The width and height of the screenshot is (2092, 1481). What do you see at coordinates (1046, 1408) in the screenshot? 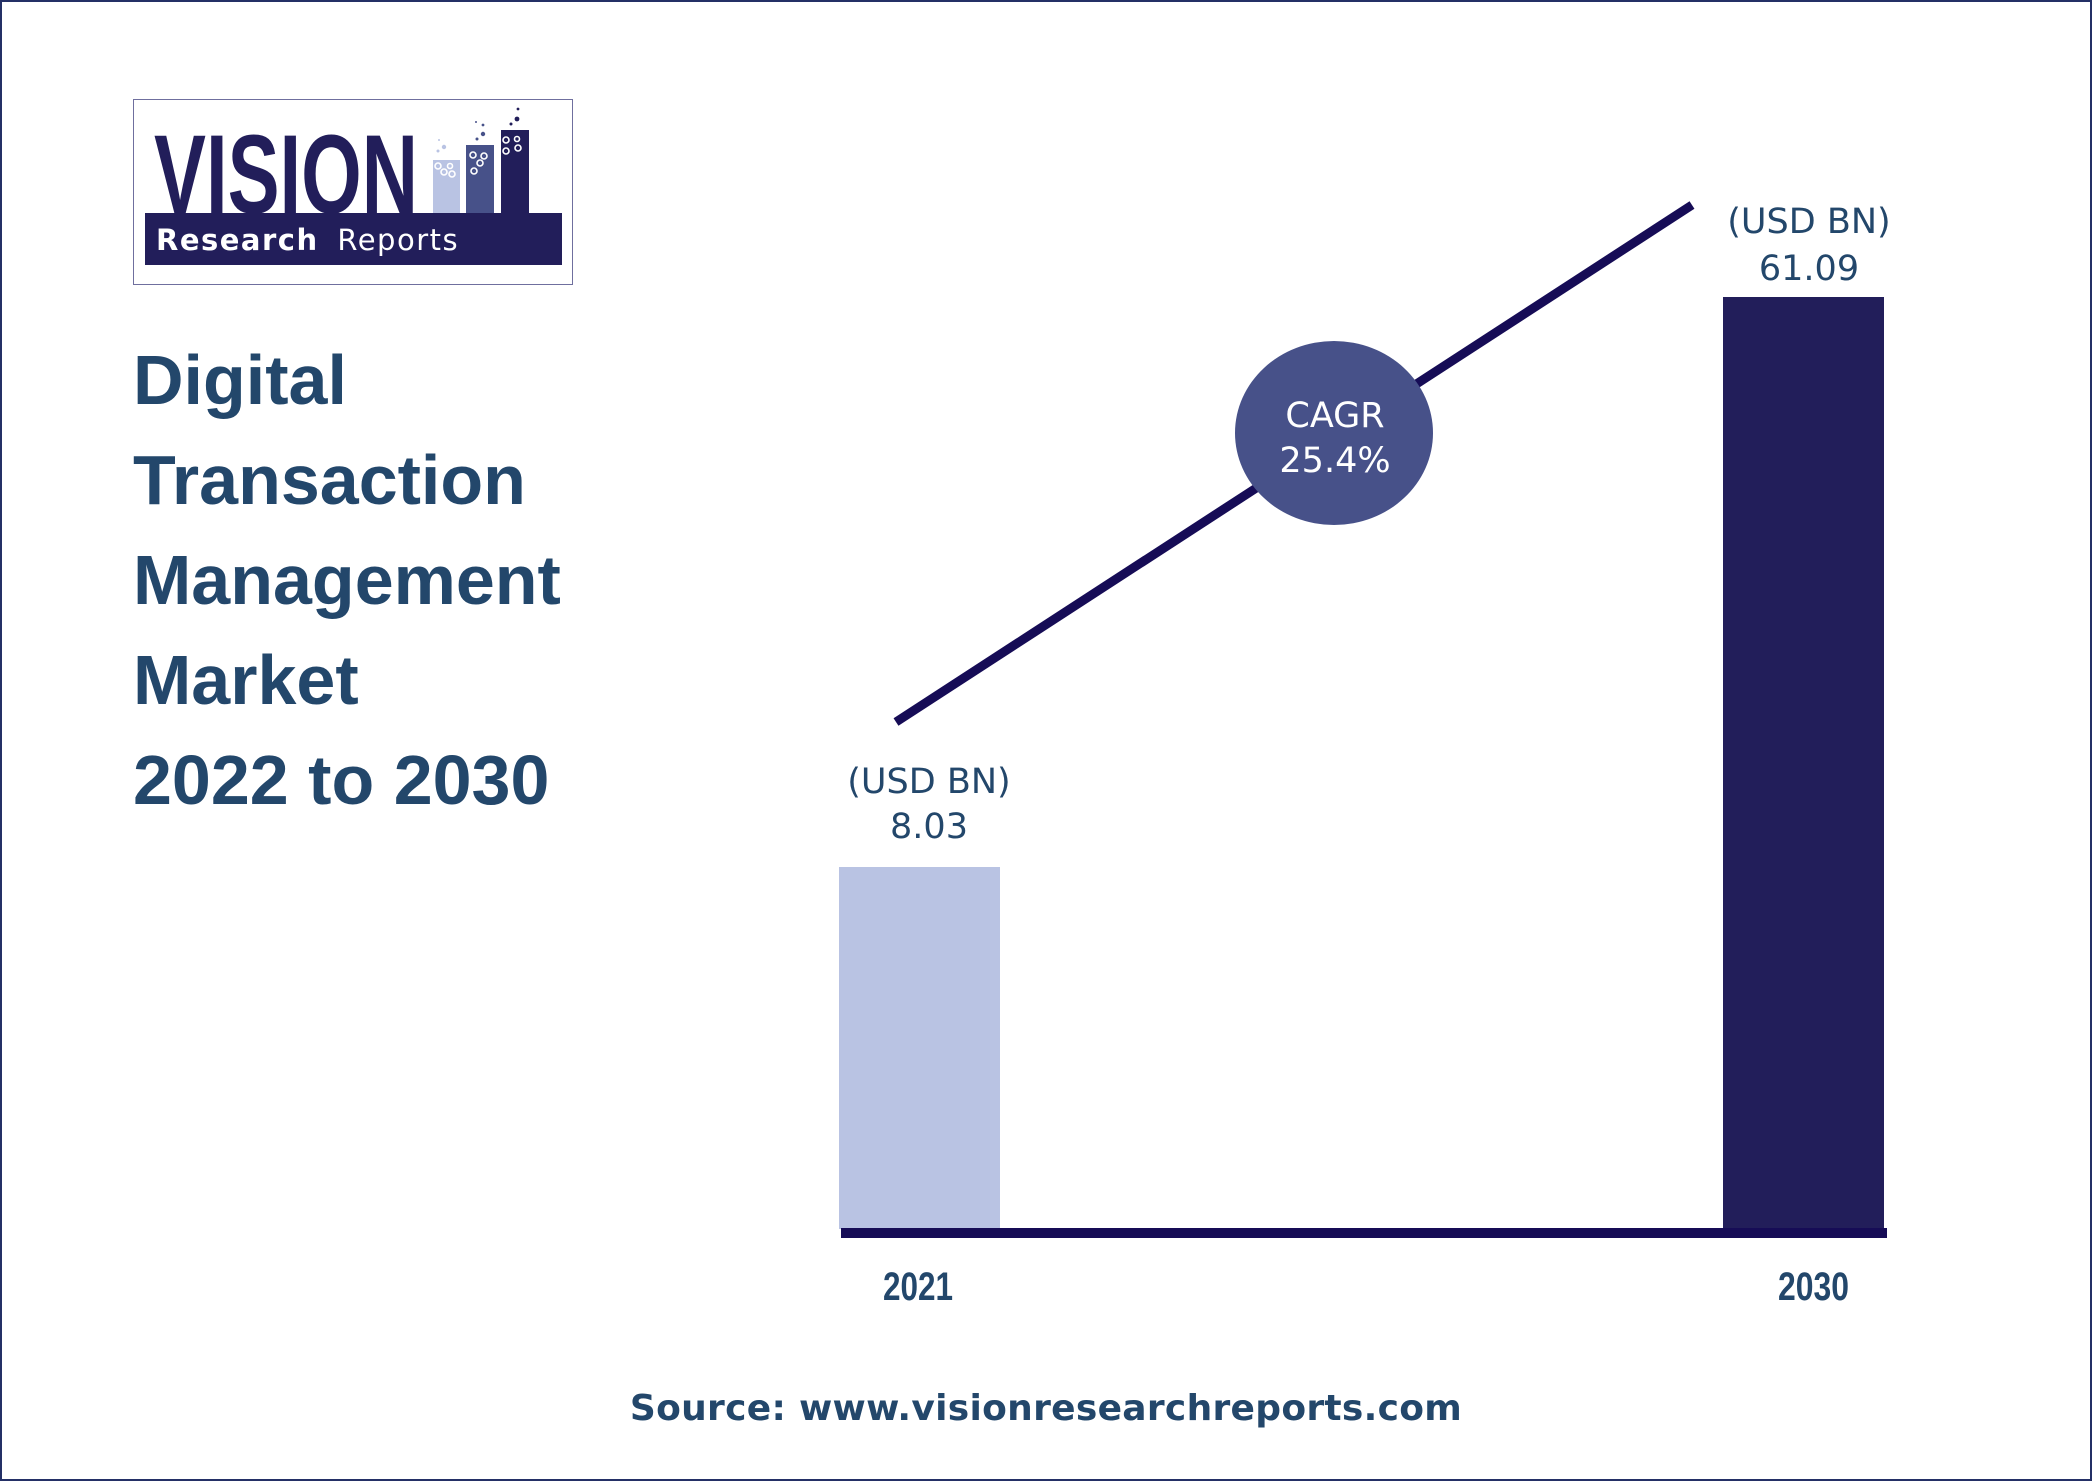
I see `source-citation: Source: www.visionresearchreports.com` at bounding box center [1046, 1408].